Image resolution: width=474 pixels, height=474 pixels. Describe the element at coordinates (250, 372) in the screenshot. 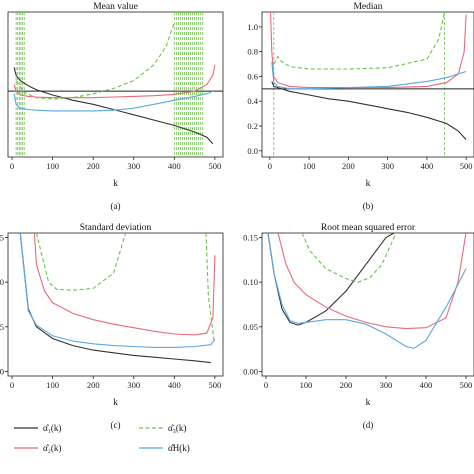

I see `y-tick-label: 0.00` at that location.